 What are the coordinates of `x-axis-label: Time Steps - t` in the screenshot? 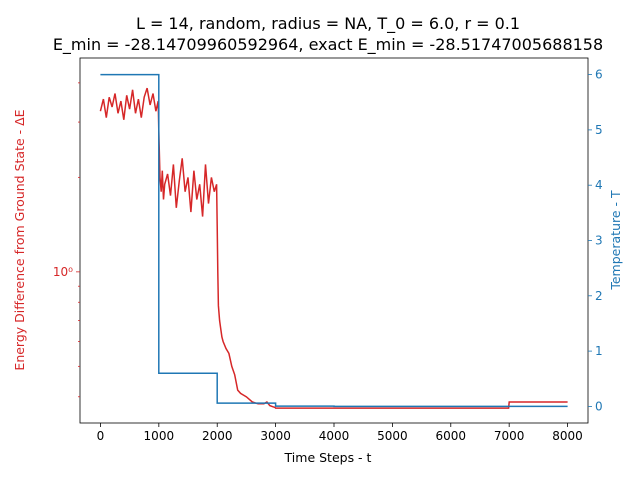 It's located at (328, 457).